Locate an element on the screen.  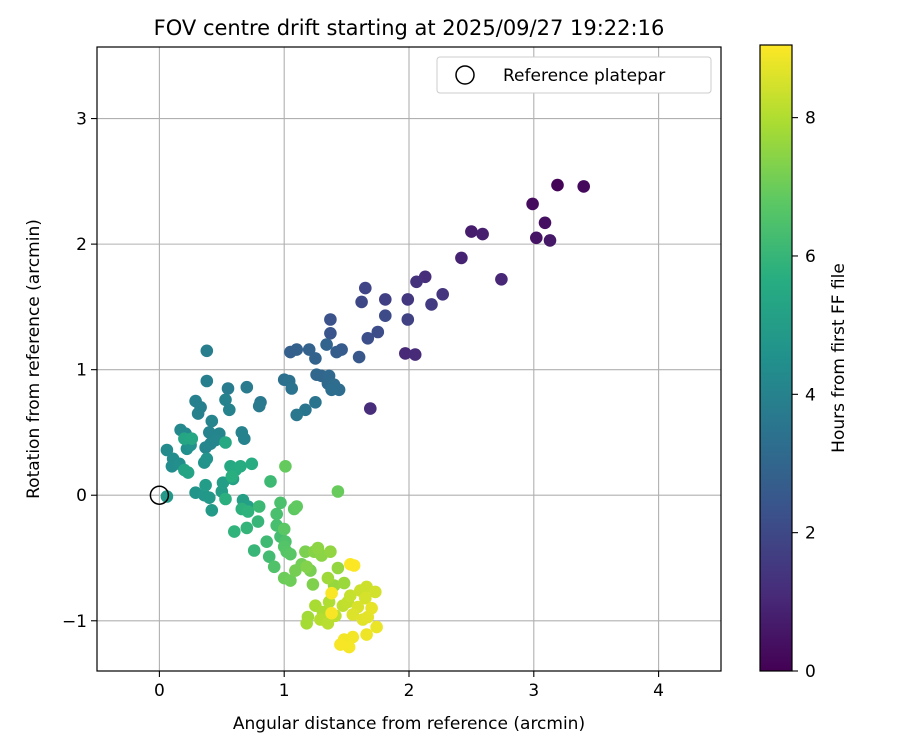
colorbar-ticks: 0 2 4 6 8 is located at coordinates (804, 395).